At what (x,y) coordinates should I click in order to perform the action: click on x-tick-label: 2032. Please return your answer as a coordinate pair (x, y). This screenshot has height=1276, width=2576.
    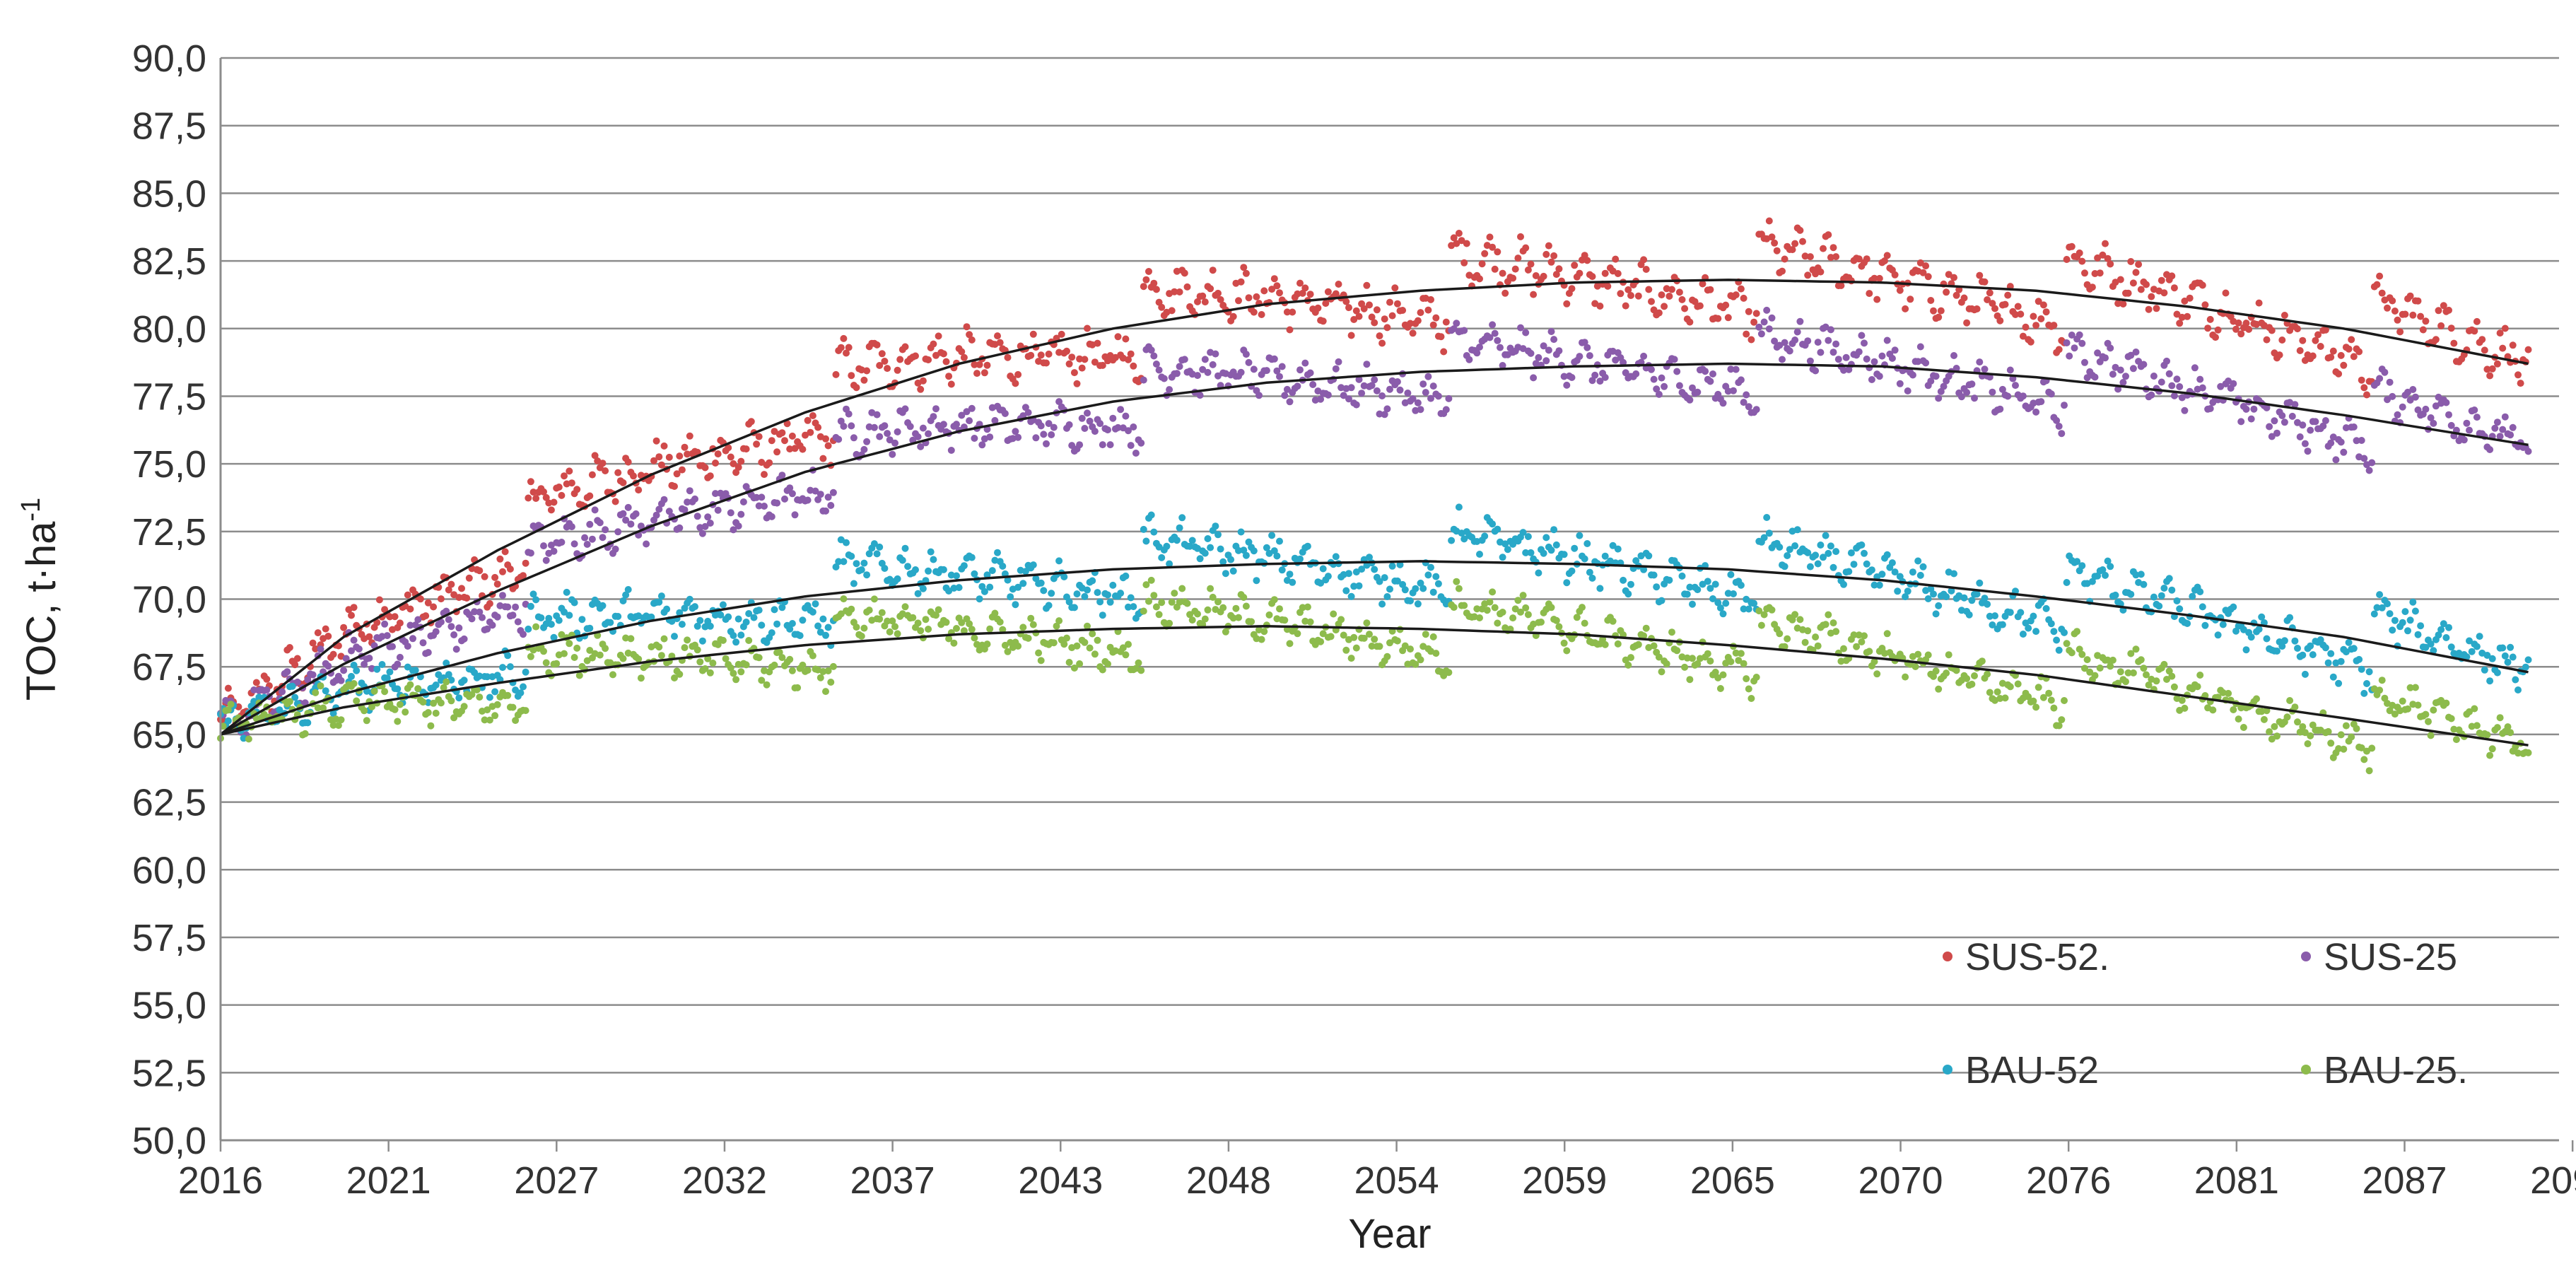
    Looking at the image, I should click on (724, 1180).